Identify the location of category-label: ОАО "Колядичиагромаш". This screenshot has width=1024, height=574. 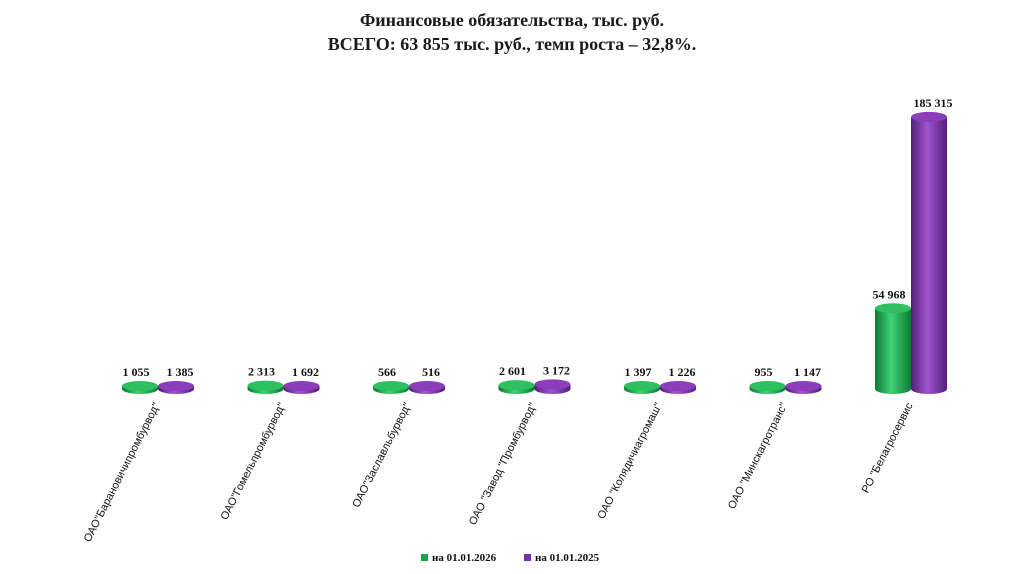
(630, 461).